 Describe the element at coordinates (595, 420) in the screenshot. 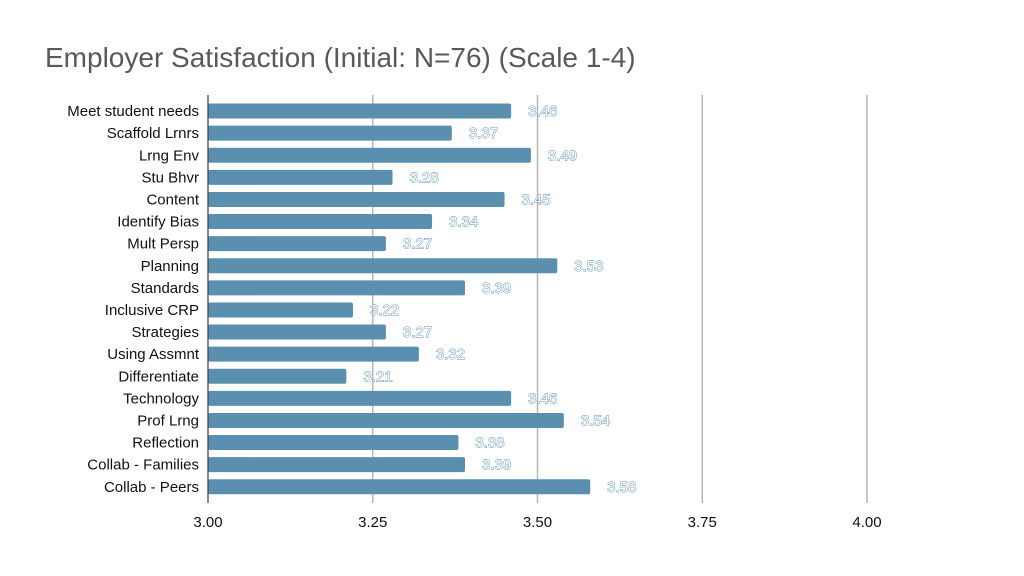

I see `data-label: 3.54` at that location.